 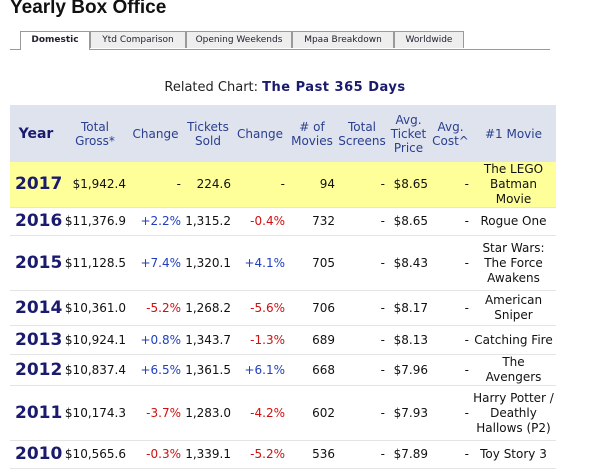 I want to click on year-cell: 2013, so click(x=36, y=340).